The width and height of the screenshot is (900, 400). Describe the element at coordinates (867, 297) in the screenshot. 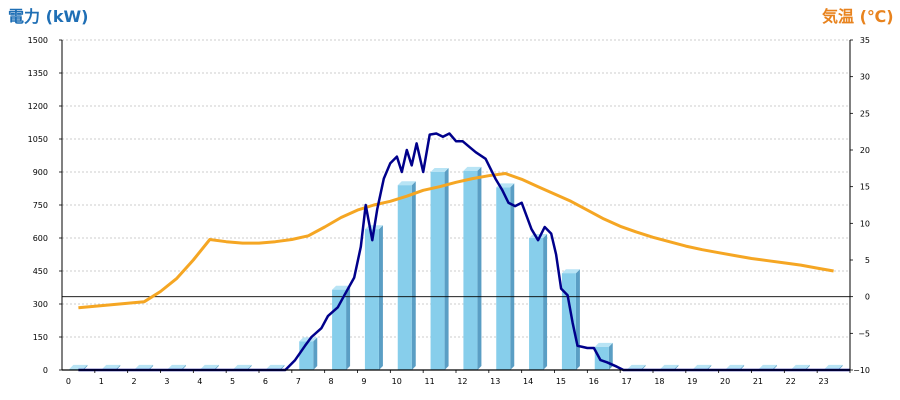

I see `right-tick-label: 0` at that location.